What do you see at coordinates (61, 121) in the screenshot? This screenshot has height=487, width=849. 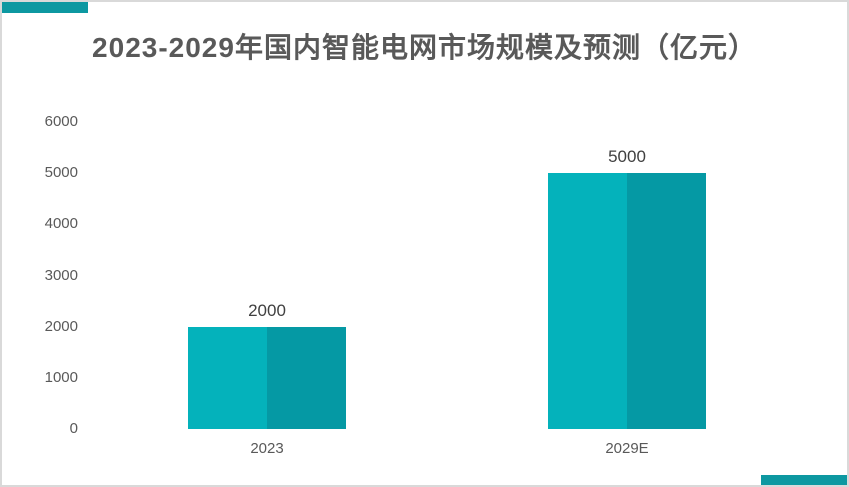 I see `y-axis-tick-label: 6000` at bounding box center [61, 121].